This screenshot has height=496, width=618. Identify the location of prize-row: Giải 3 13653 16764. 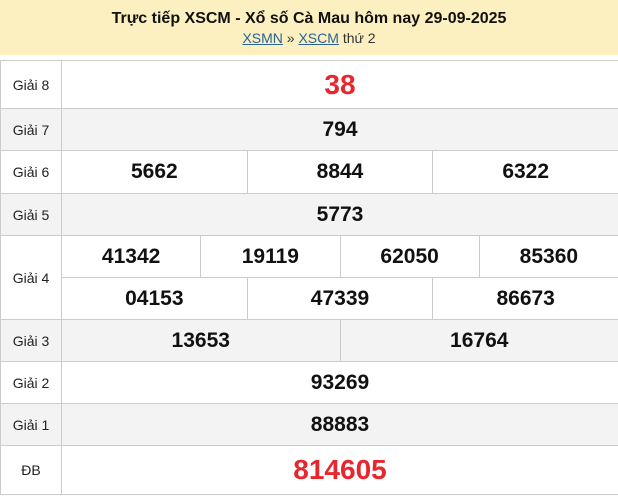
(309, 341).